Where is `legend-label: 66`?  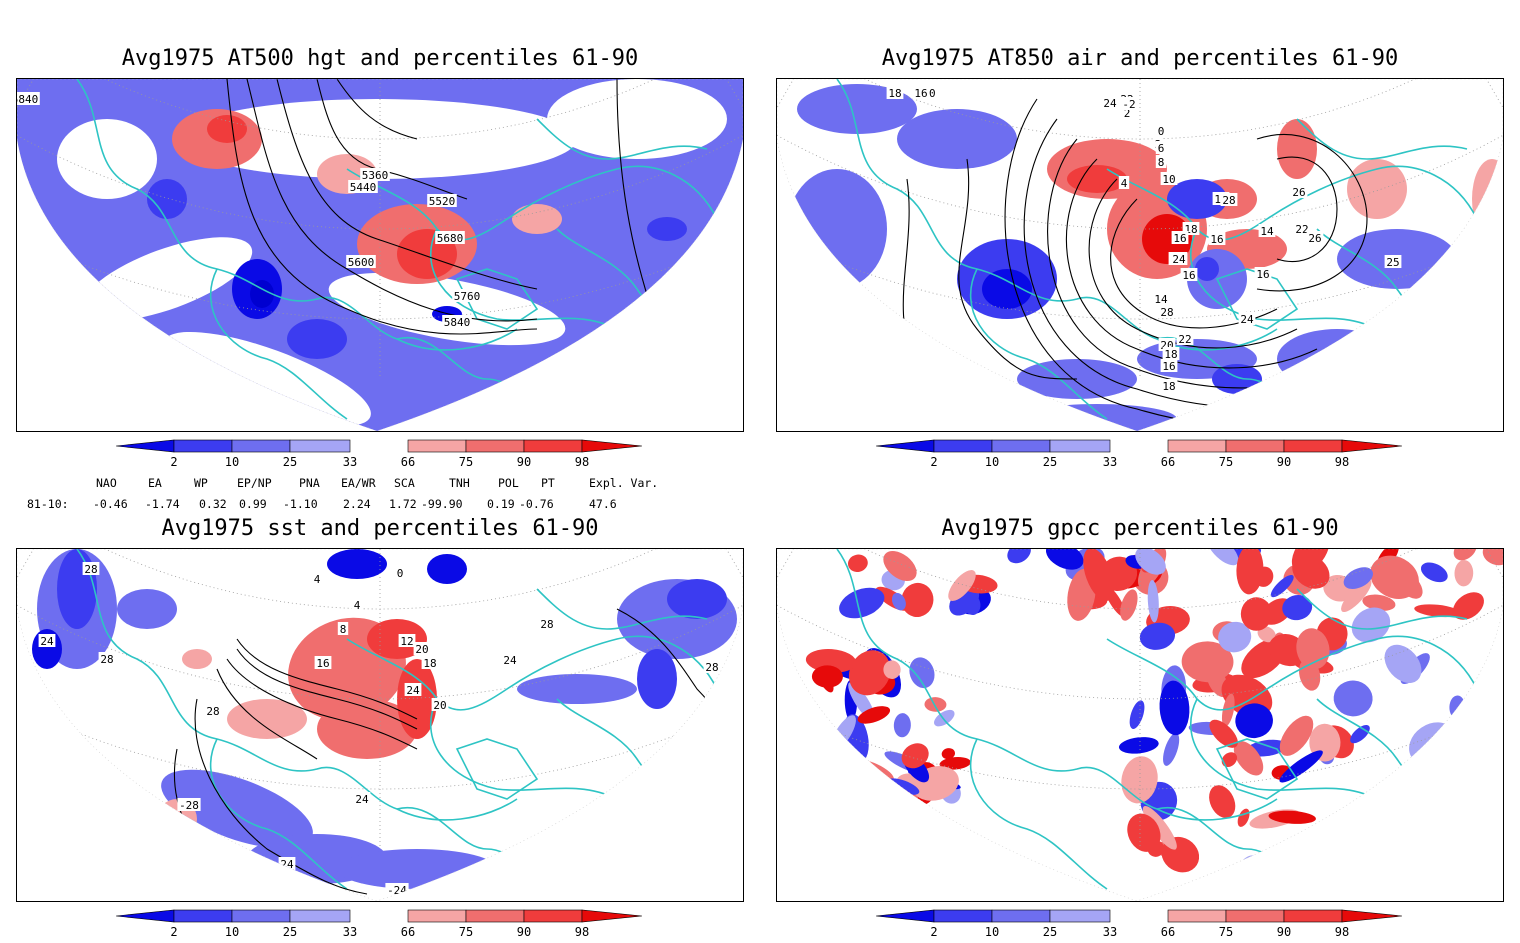 legend-label: 66 is located at coordinates (408, 932).